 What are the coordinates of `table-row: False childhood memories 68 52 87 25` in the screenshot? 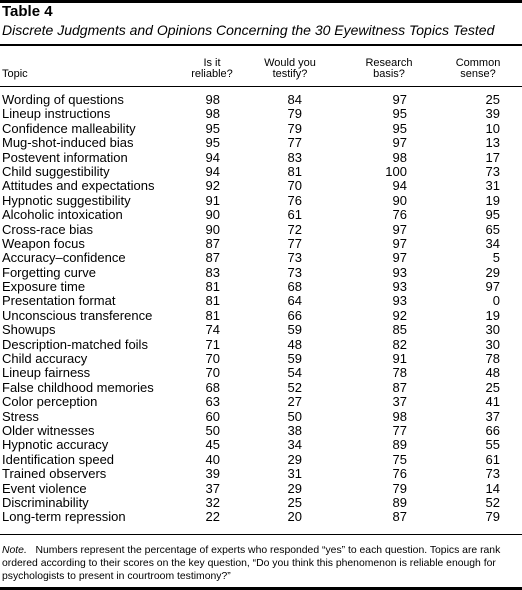 It's located at (261, 387).